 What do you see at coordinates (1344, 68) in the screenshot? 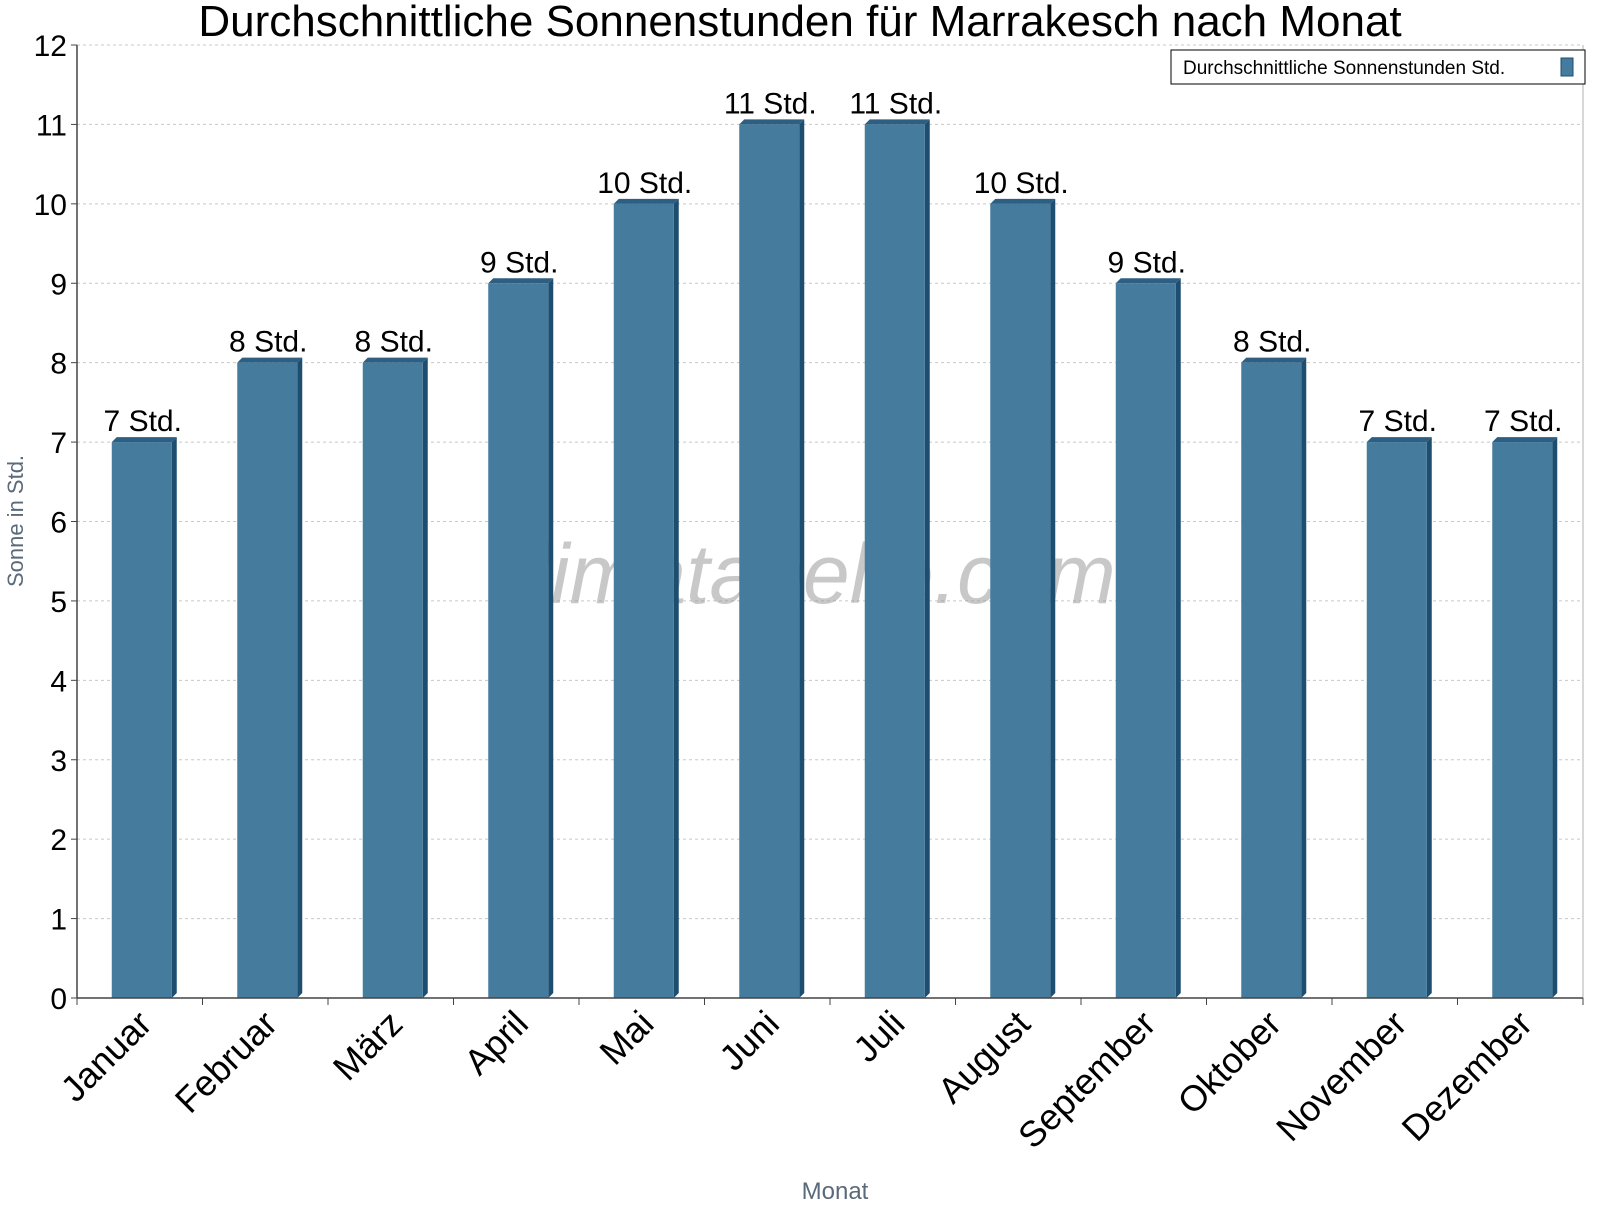
I see `legend-label: Durchschnittliche Sonnenstunden Std.` at bounding box center [1344, 68].